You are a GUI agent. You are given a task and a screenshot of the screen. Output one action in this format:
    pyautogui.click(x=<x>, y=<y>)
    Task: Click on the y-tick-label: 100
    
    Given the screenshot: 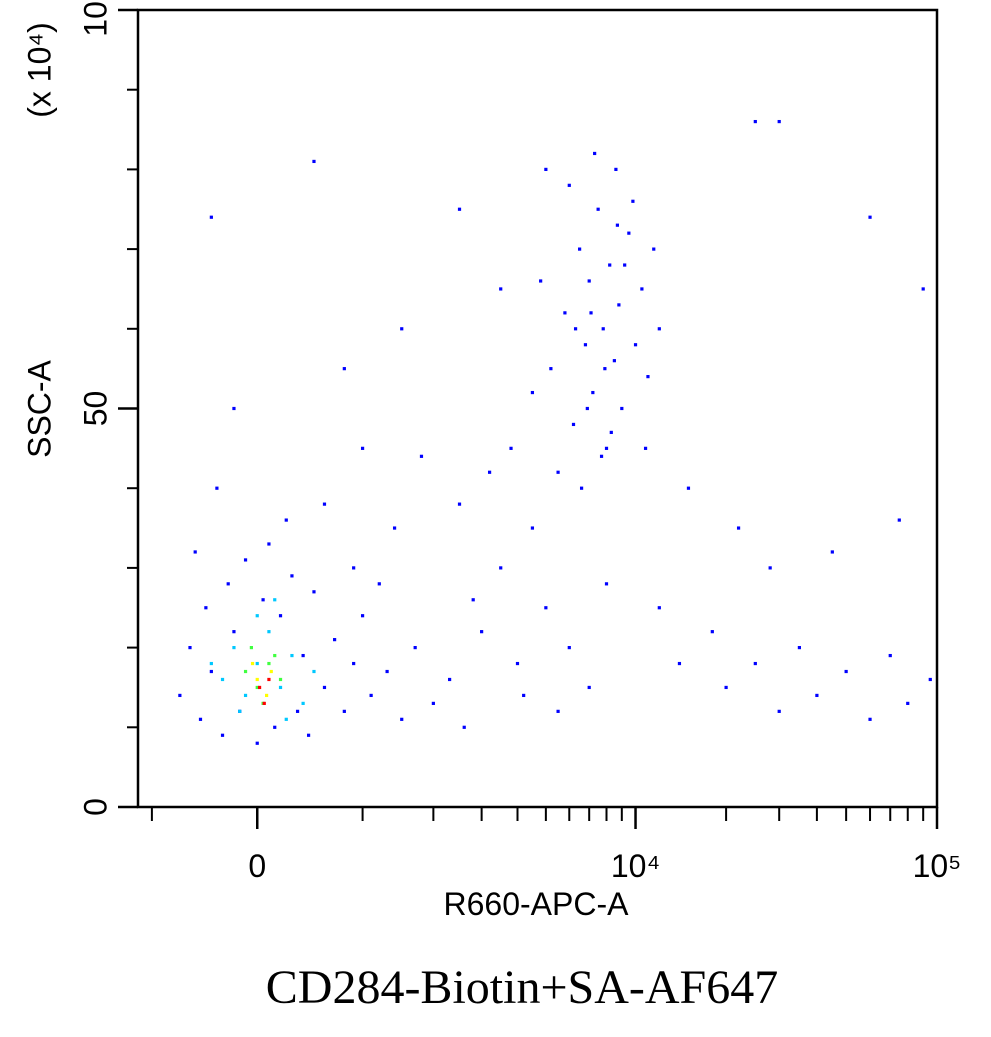 What is the action you would take?
    pyautogui.click(x=95, y=18)
    